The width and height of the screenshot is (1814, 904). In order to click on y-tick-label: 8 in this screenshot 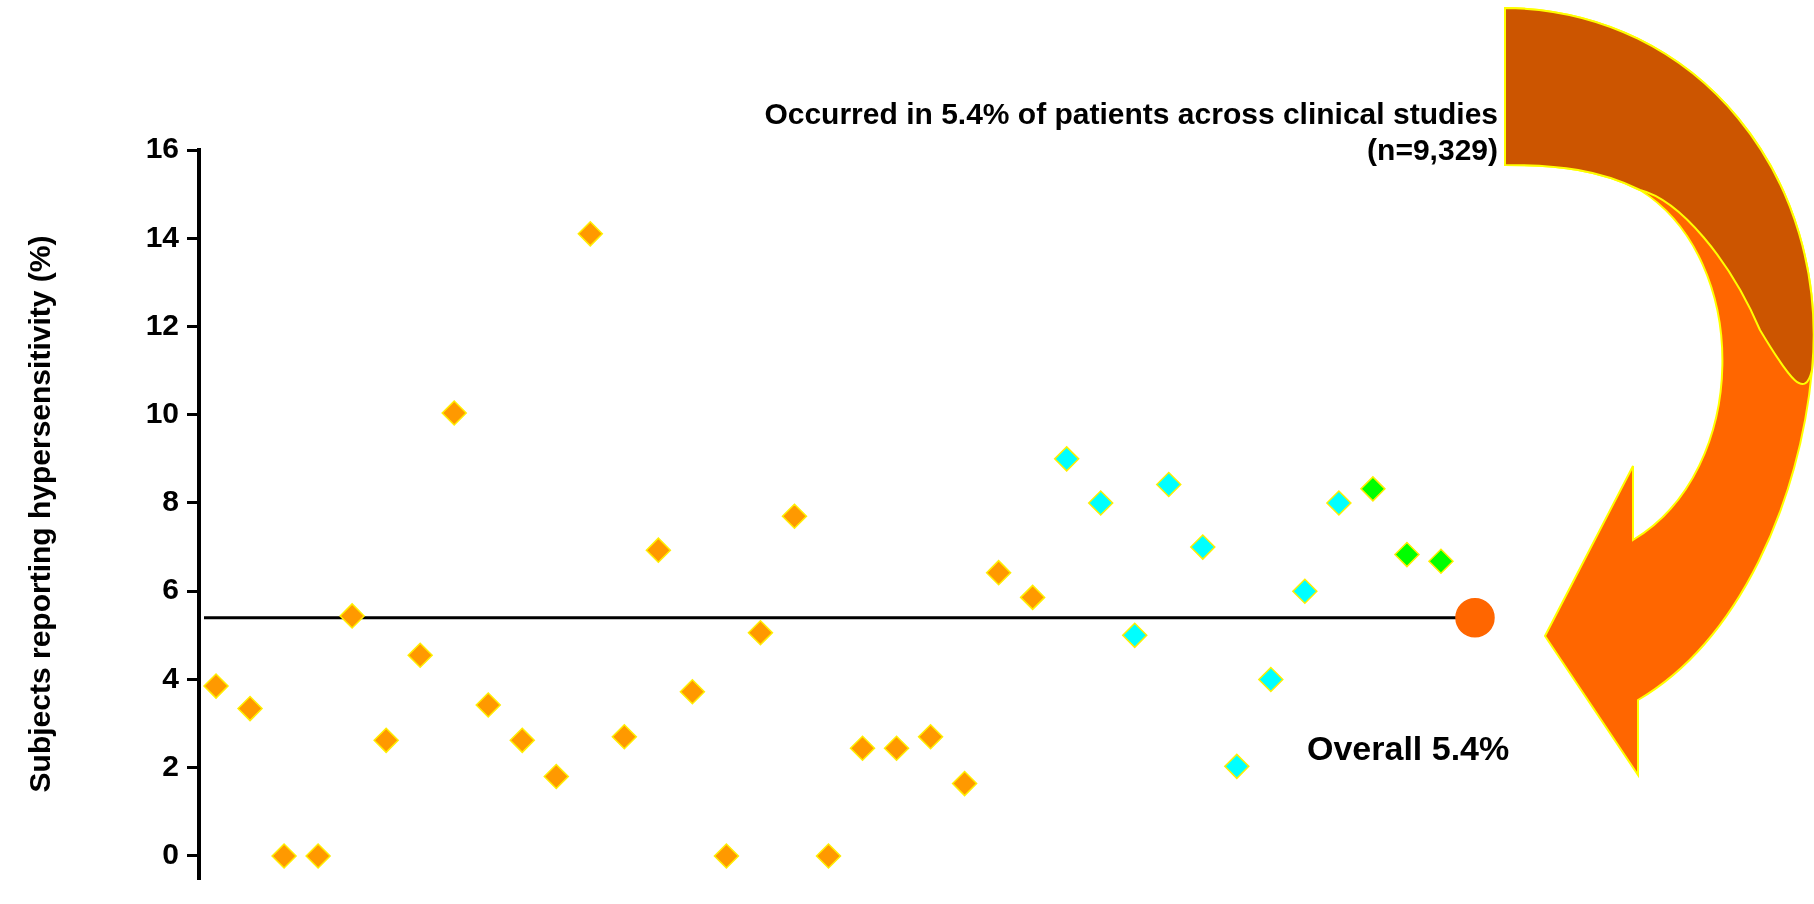, I will do `click(170, 501)`.